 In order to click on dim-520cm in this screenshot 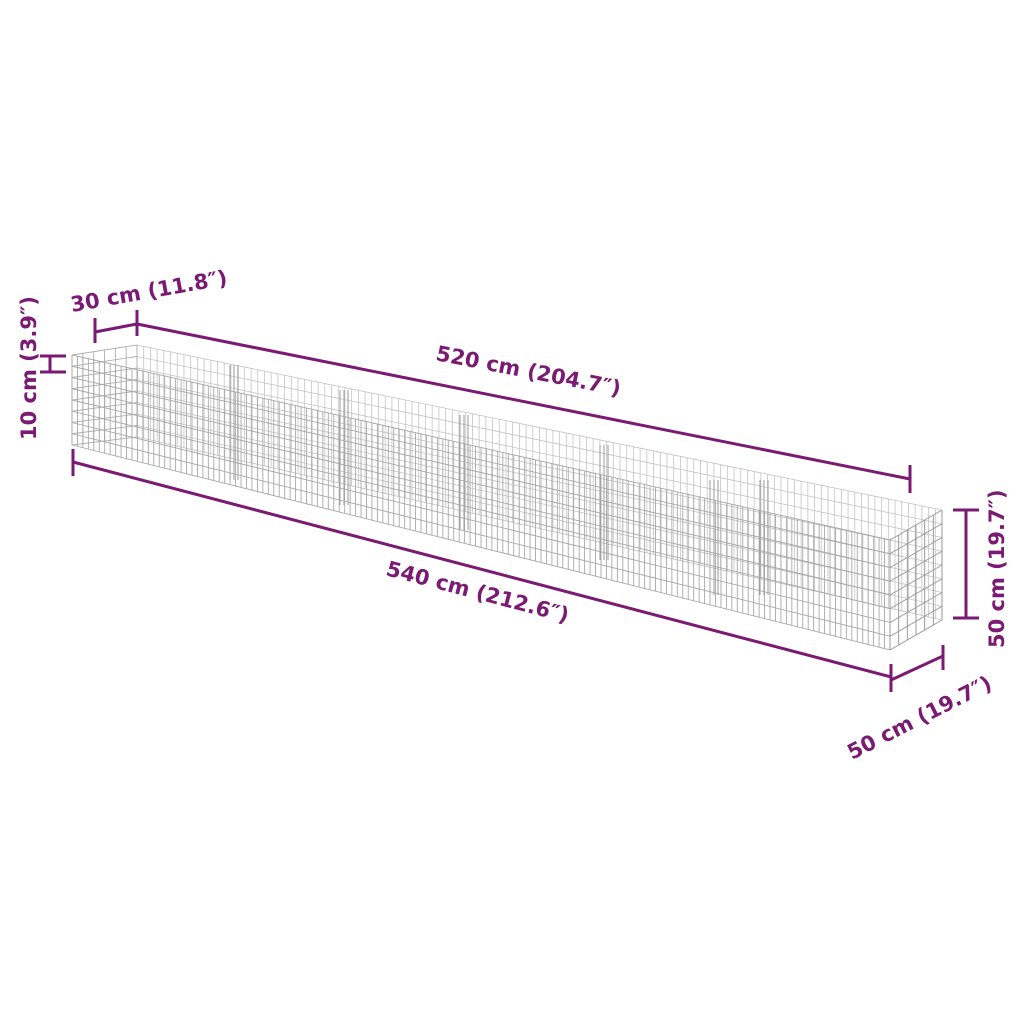, I will do `click(524, 407)`.